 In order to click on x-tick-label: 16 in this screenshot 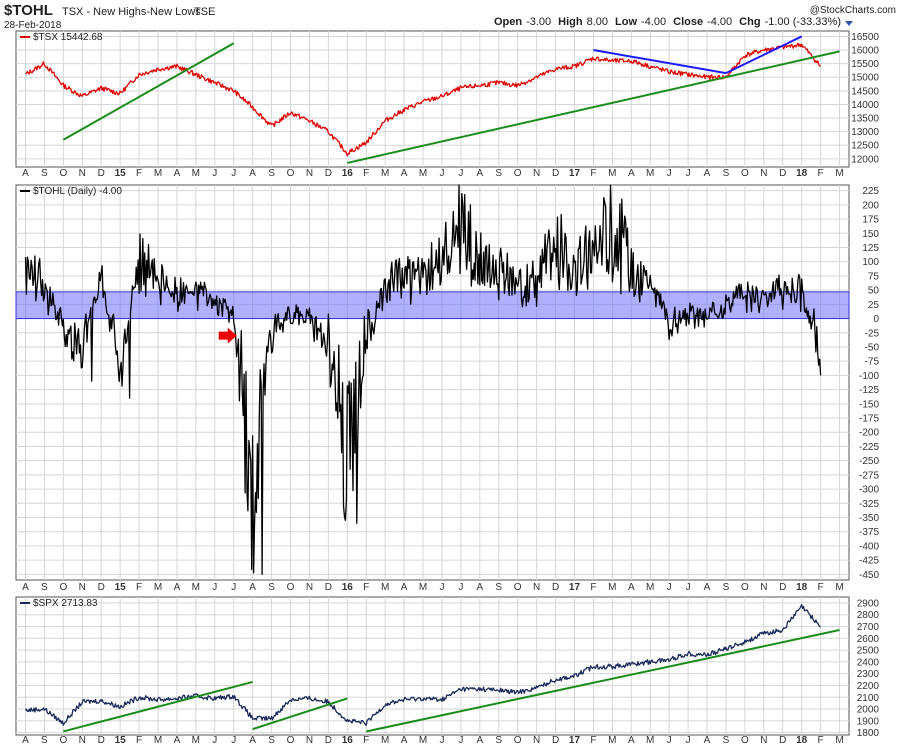, I will do `click(348, 740)`.